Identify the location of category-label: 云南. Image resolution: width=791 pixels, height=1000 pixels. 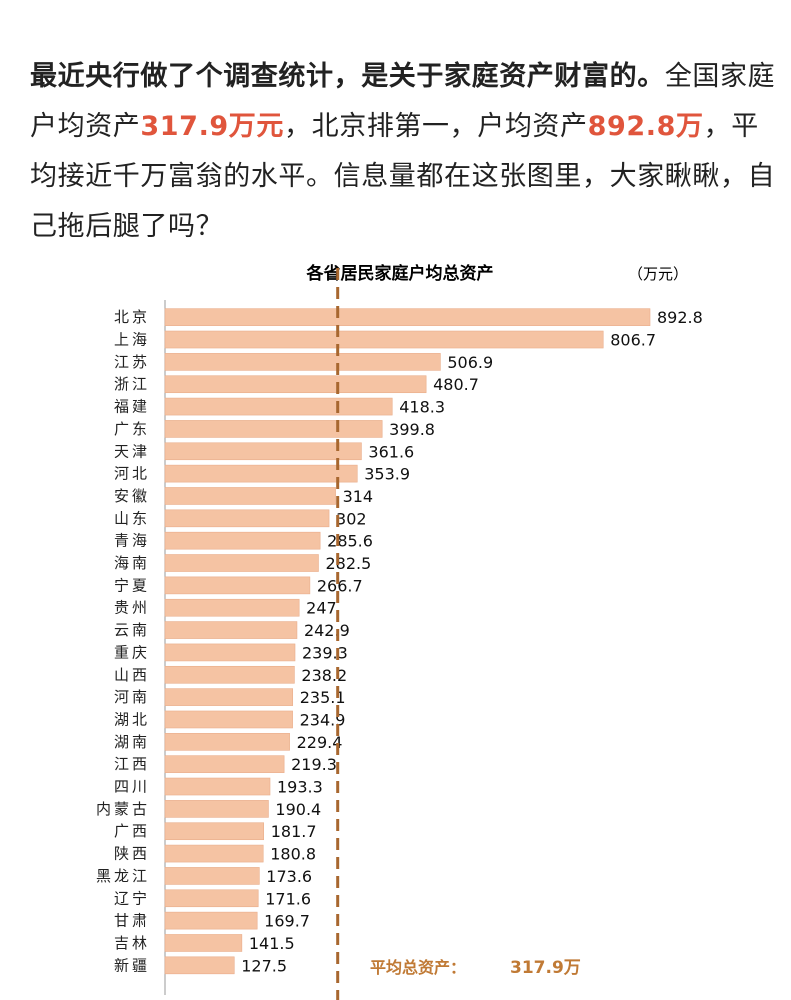
(132, 630).